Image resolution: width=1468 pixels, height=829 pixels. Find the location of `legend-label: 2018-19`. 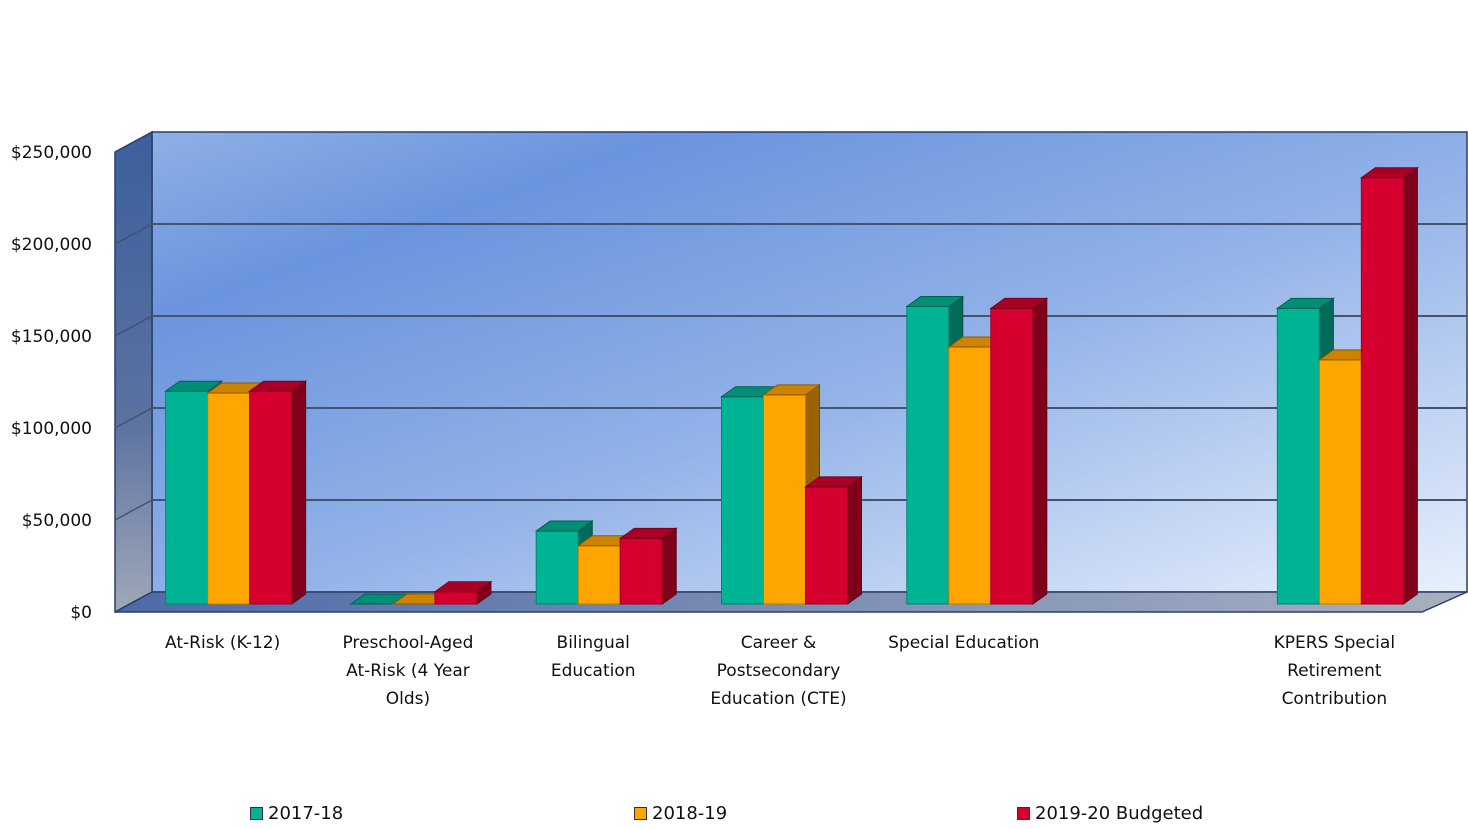

legend-label: 2018-19 is located at coordinates (690, 813).